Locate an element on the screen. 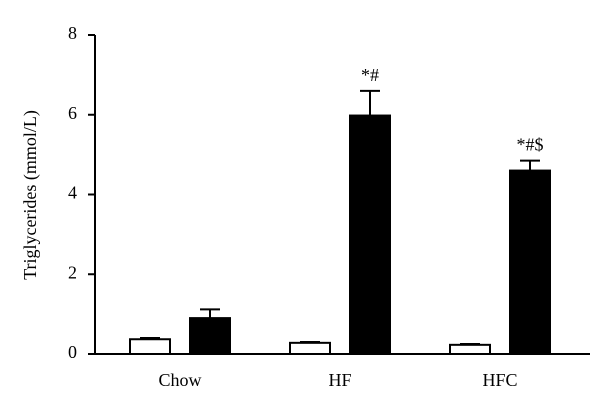 The height and width of the screenshot is (419, 600). annotation: *# is located at coordinates (370, 75).